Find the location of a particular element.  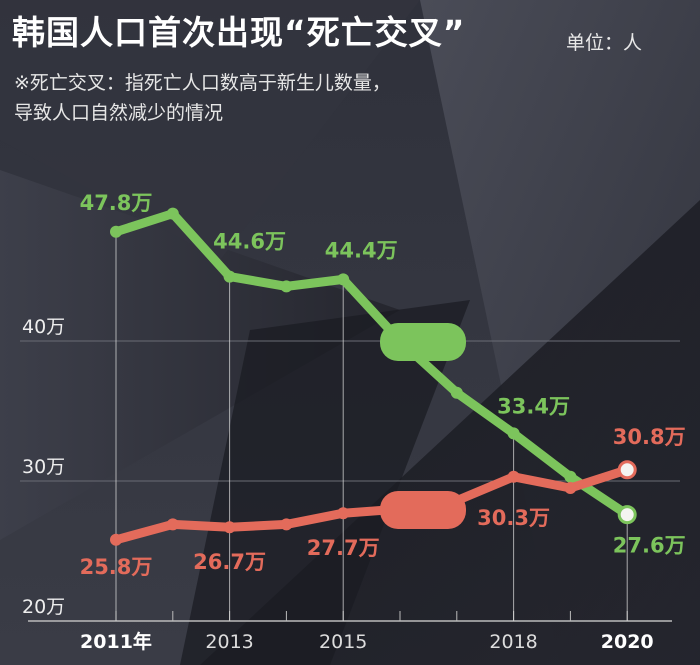

note-line-2: 导致人口自然减少的情况 is located at coordinates (119, 113).